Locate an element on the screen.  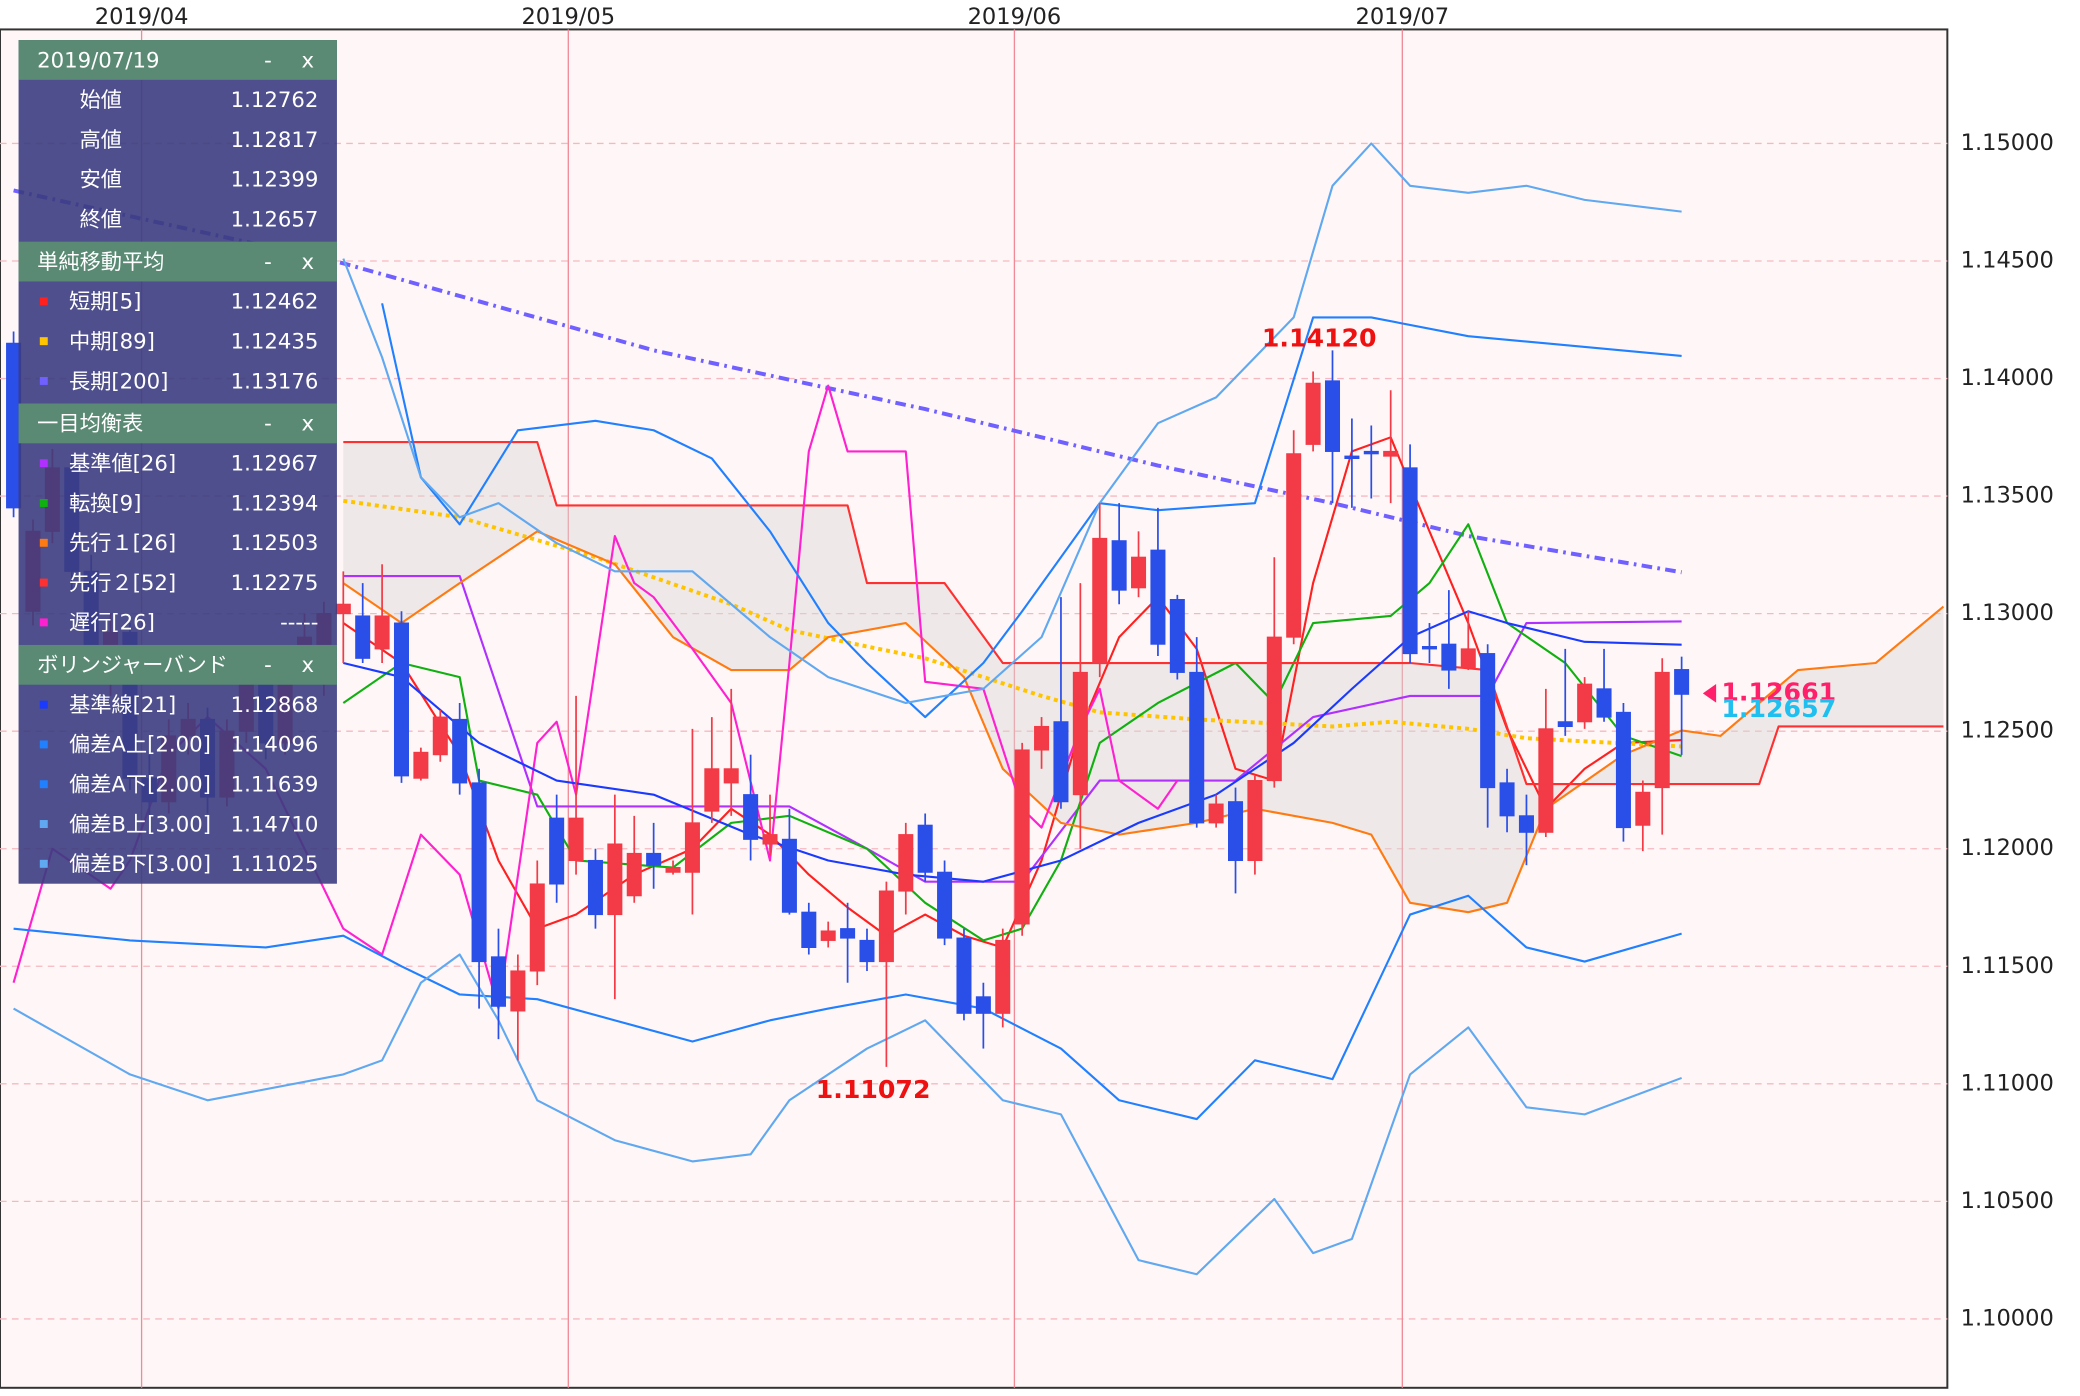
row-value: 1.14710 is located at coordinates (275, 824).